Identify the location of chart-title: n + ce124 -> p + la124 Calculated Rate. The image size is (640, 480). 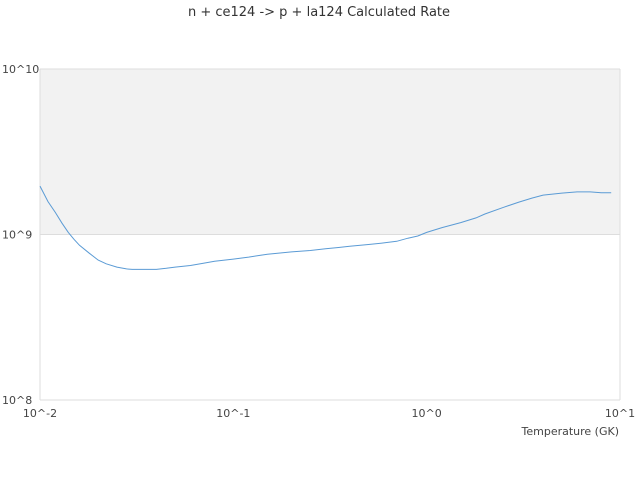
(319, 12).